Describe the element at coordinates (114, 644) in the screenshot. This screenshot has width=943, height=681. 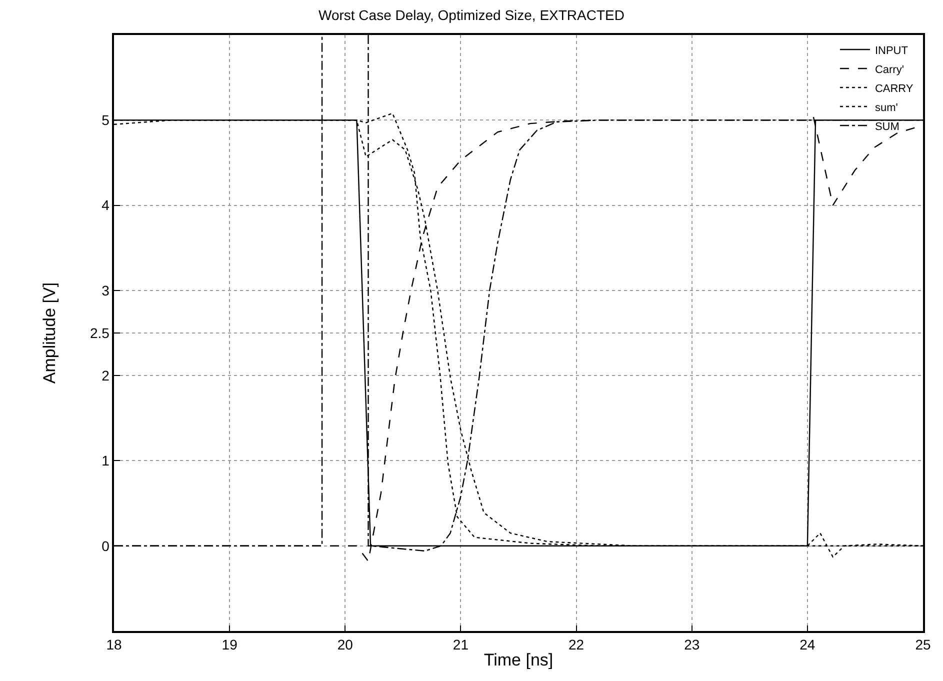
I see `x-tick-label: 18` at that location.